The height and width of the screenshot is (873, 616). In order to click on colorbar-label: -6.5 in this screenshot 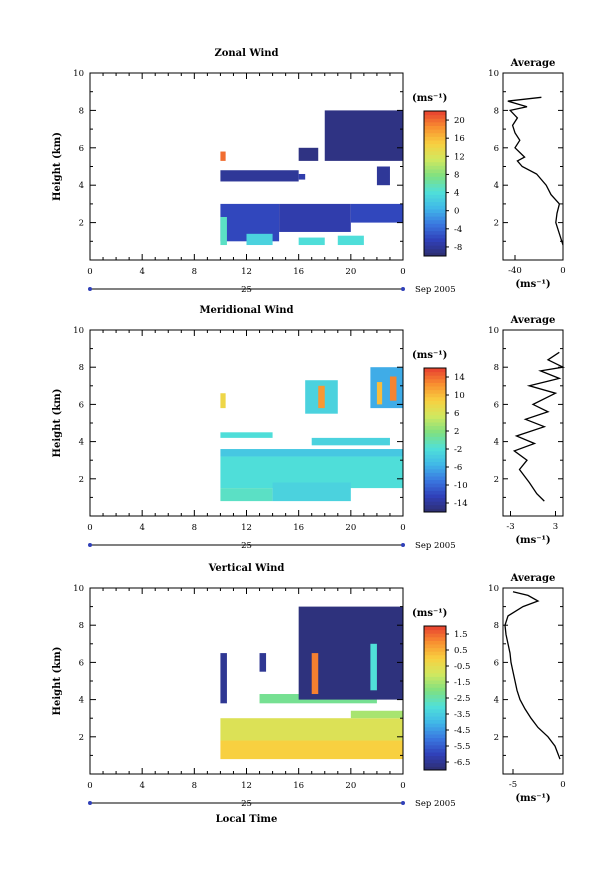, I will do `click(462, 763)`.